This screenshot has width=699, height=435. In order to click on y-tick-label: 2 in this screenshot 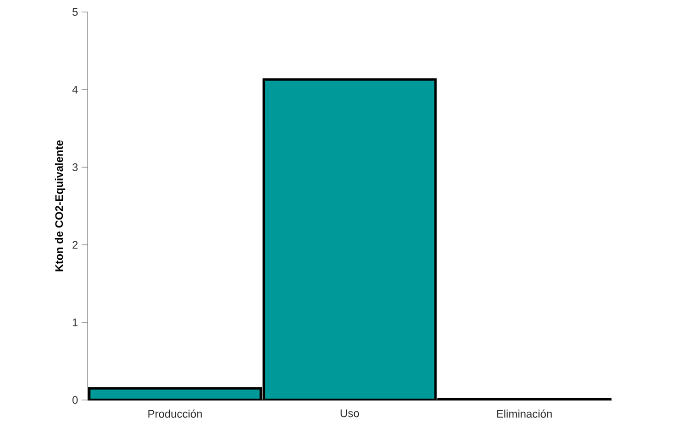, I will do `click(75, 244)`.